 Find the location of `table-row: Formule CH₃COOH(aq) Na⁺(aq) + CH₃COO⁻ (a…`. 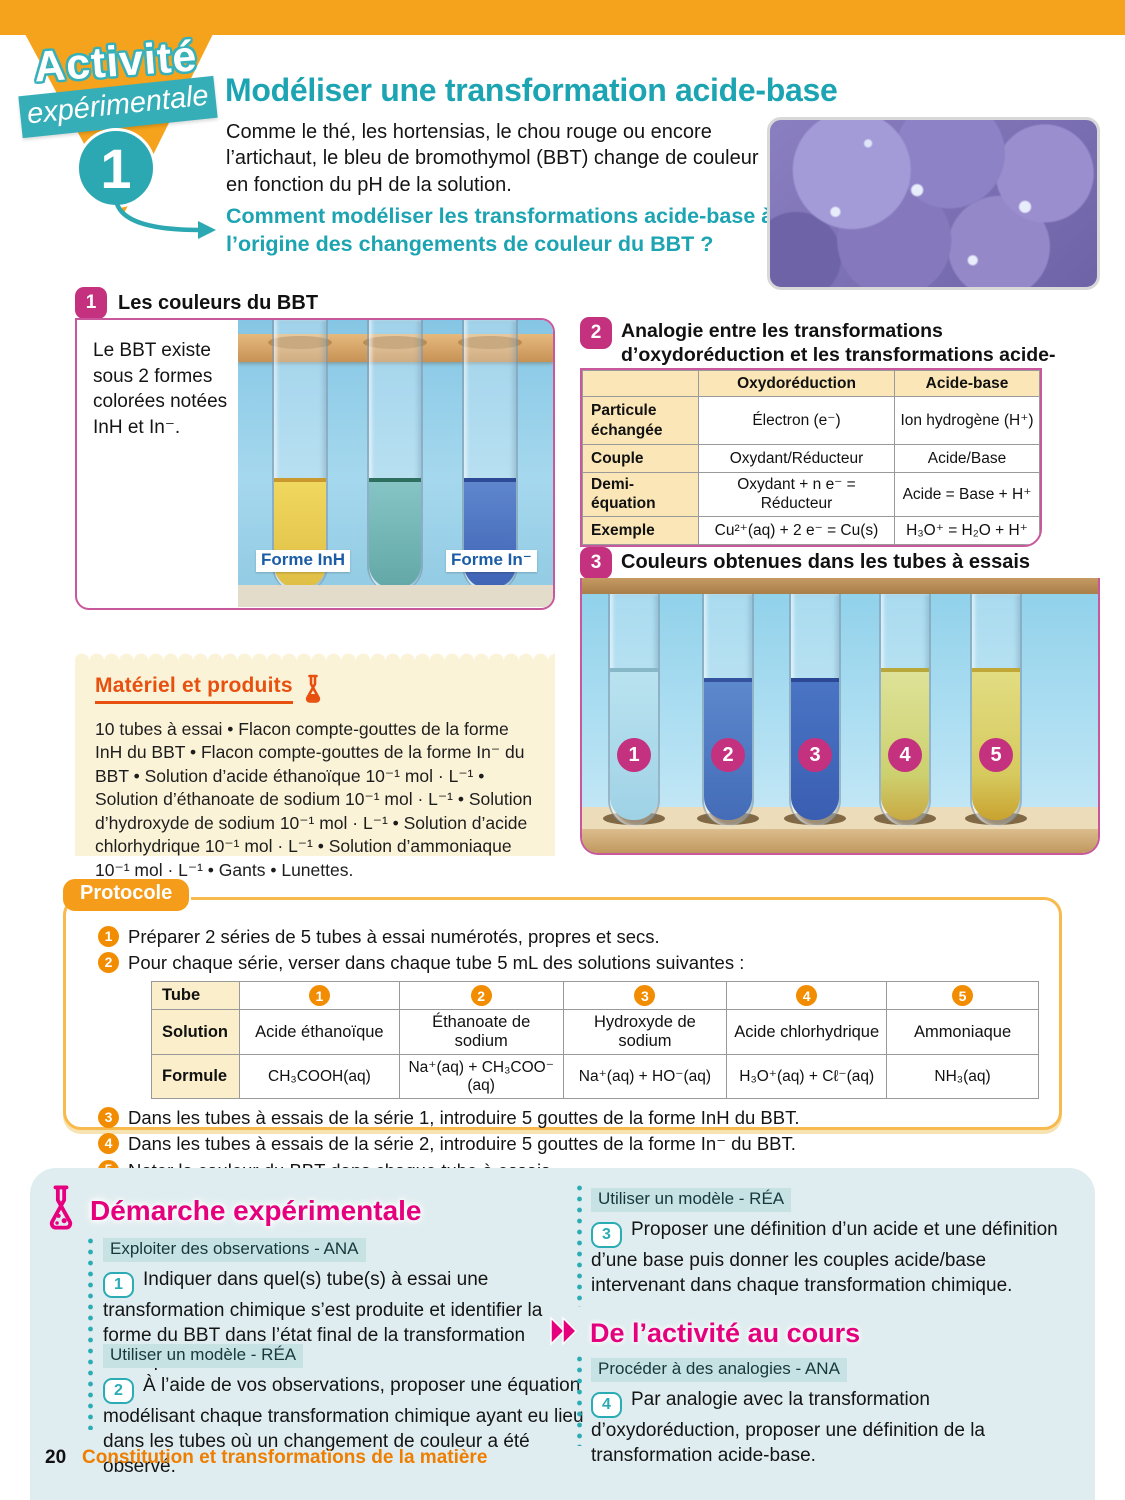

table-row: Formule CH₃COOH(aq) Na⁺(aq) + CH₃COO⁻ (a… is located at coordinates (595, 1077).